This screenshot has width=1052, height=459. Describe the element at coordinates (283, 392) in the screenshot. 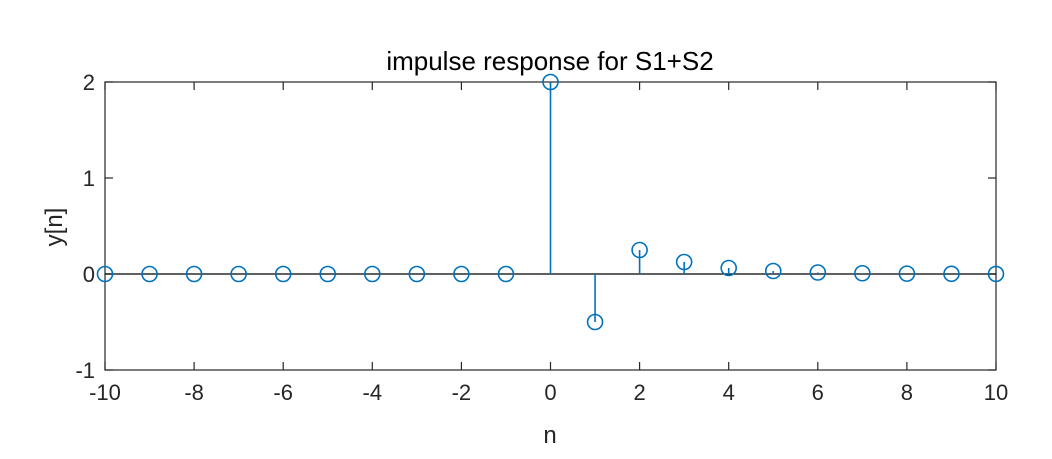

I see `x-tick-label: -6` at that location.